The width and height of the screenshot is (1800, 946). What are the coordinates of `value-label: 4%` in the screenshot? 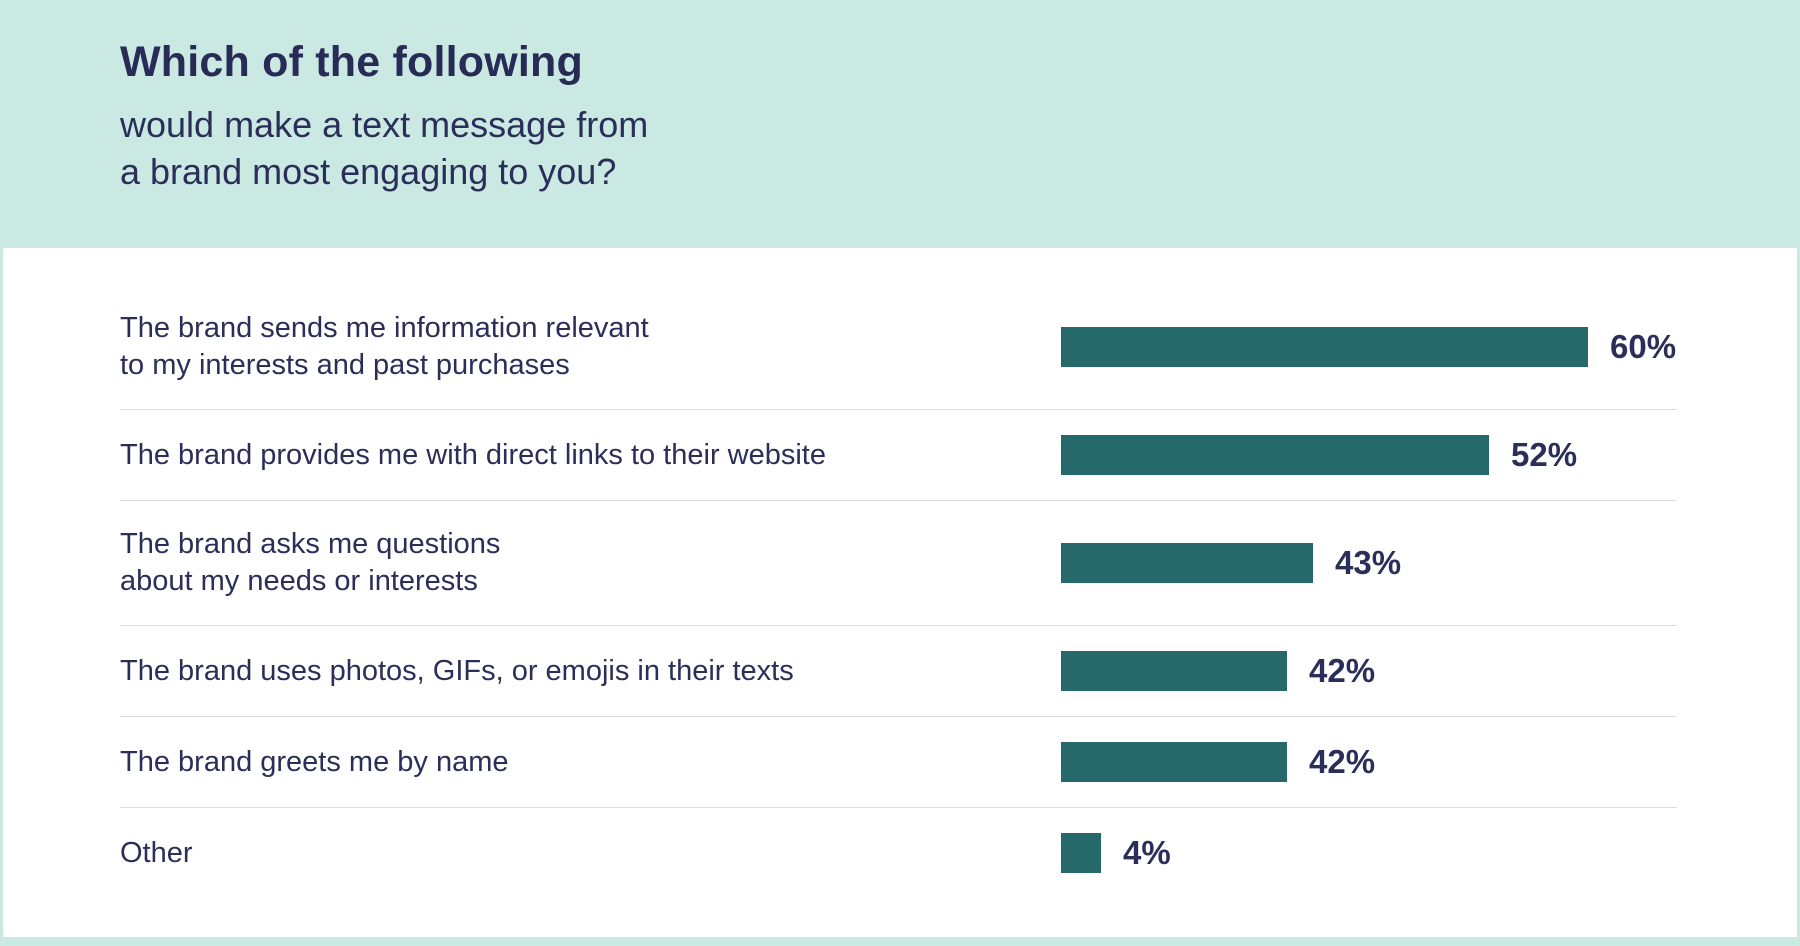 It's located at (1147, 852).